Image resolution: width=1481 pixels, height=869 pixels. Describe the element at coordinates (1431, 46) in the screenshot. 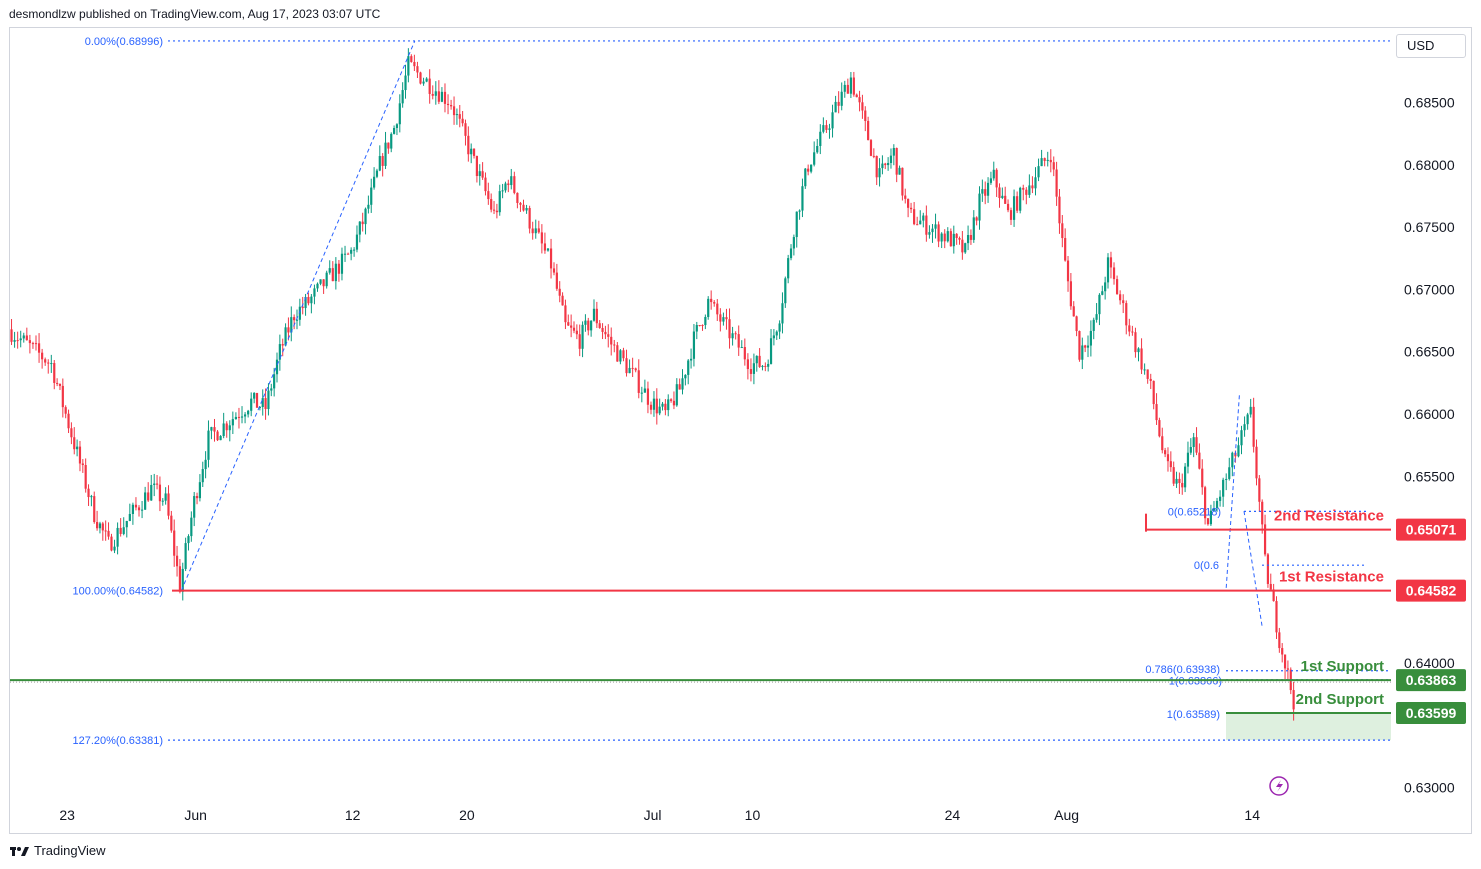

I see `currency-selector: USD` at that location.